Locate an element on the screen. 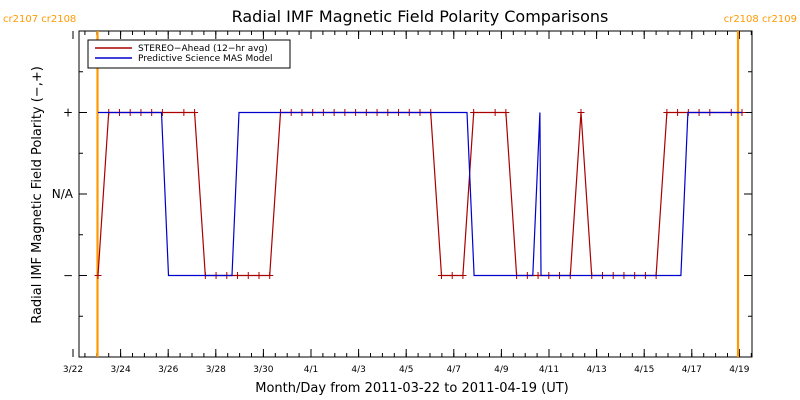 Image resolution: width=800 pixels, height=400 pixels. x-tick-label: 4/9 is located at coordinates (501, 370).